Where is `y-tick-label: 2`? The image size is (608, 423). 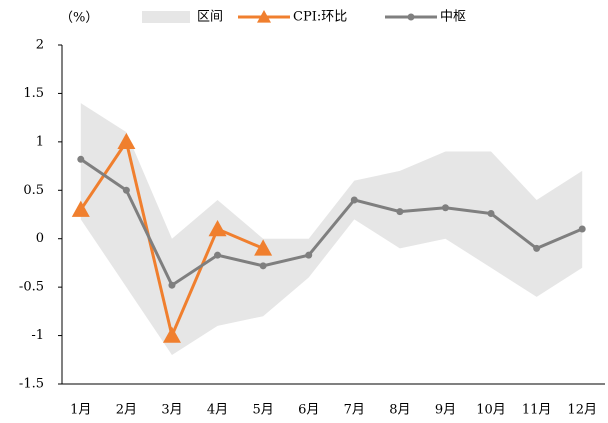
y-tick-label: 2 is located at coordinates (40, 45).